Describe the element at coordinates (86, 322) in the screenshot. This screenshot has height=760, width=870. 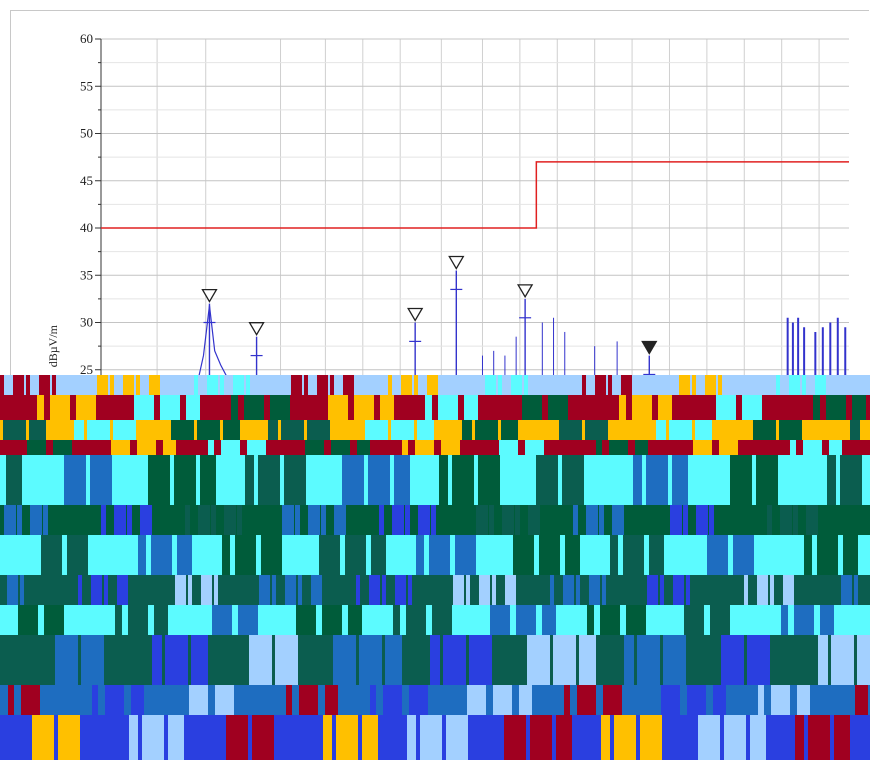
I see `y-tick-label: 30` at that location.